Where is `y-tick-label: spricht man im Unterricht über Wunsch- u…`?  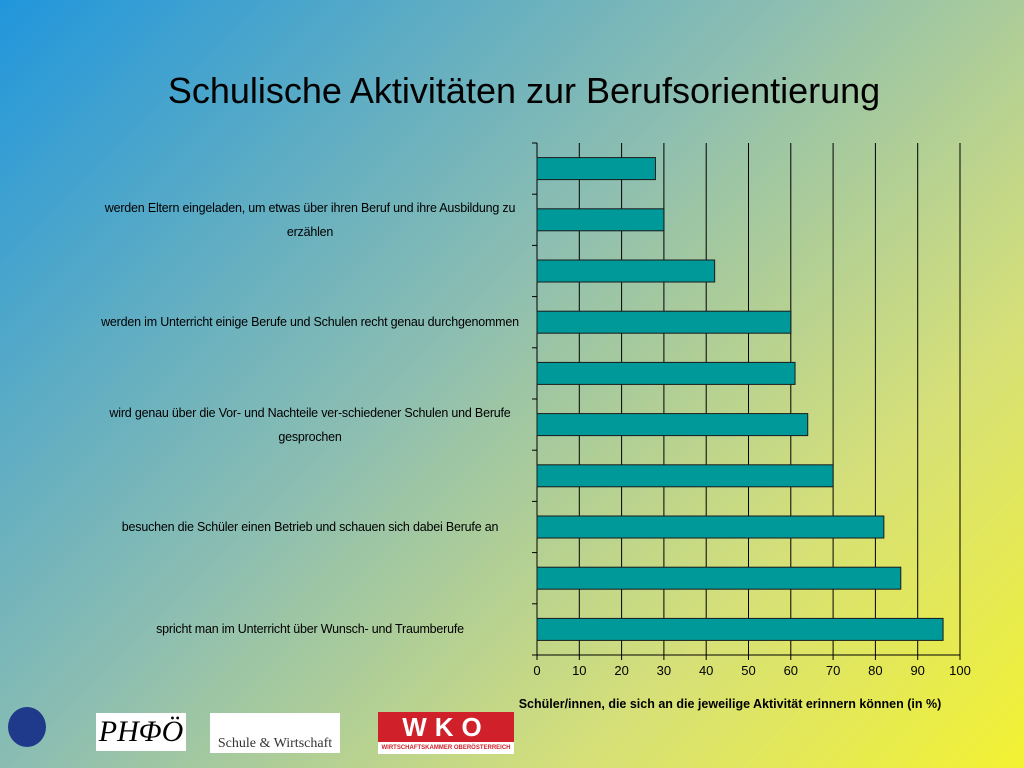 y-tick-label: spricht man im Unterricht über Wunsch- u… is located at coordinates (310, 629).